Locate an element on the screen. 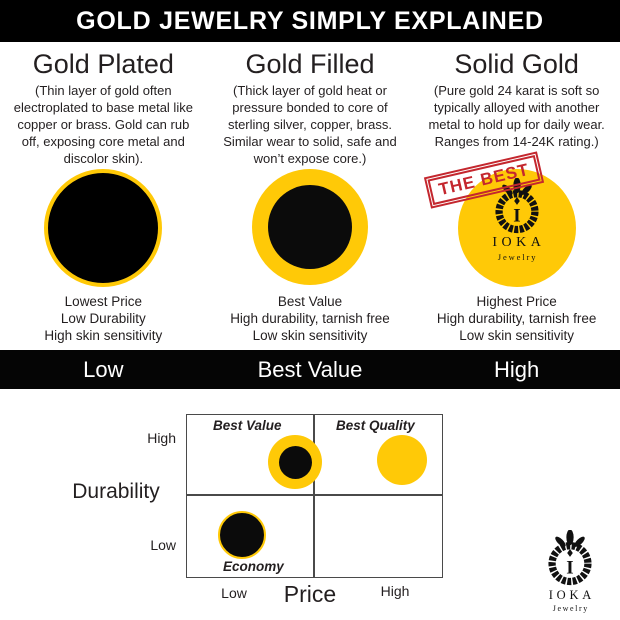  trait-line: Lowest Price is located at coordinates (103, 301).